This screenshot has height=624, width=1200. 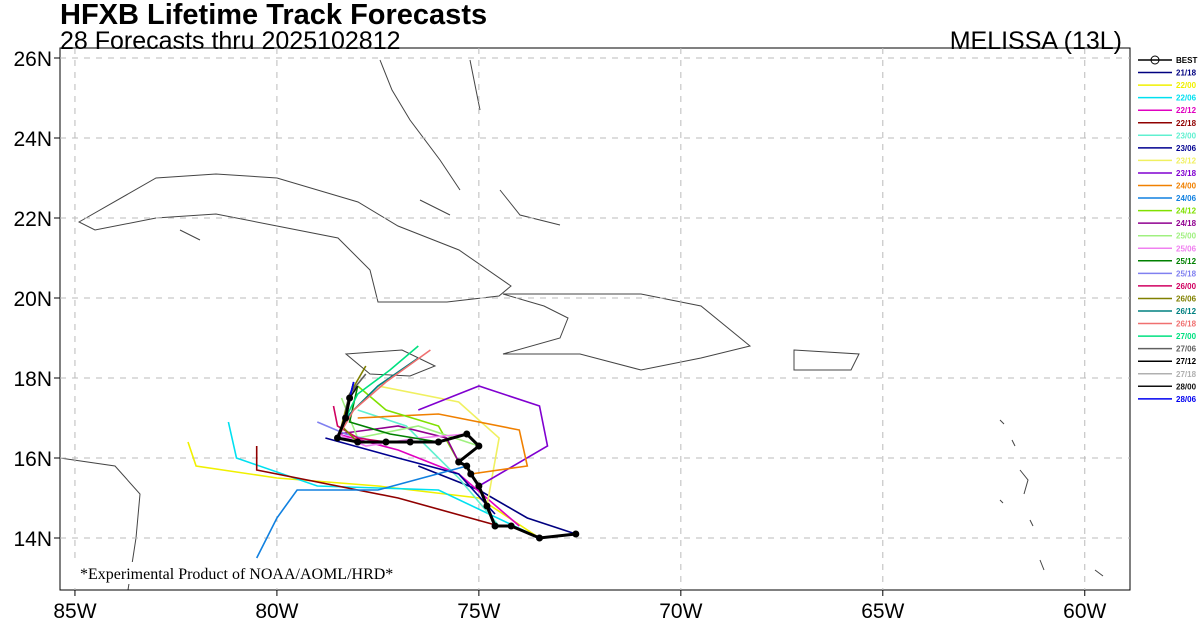 I want to click on y-tick-label: 26N, so click(x=32, y=59).